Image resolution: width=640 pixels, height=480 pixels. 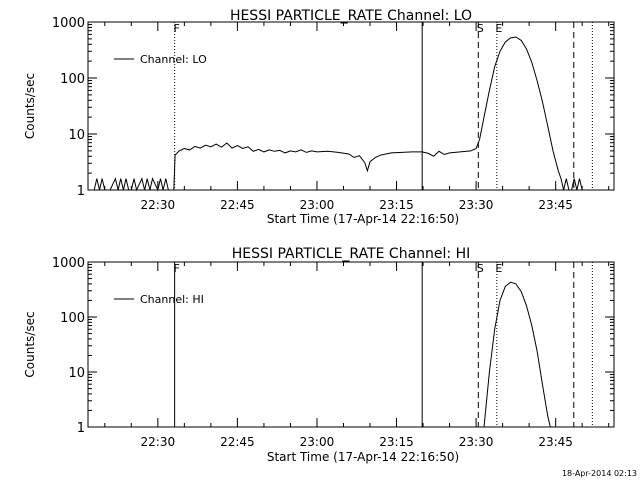 What do you see at coordinates (517, 354) in the screenshot?
I see `series-line` at bounding box center [517, 354].